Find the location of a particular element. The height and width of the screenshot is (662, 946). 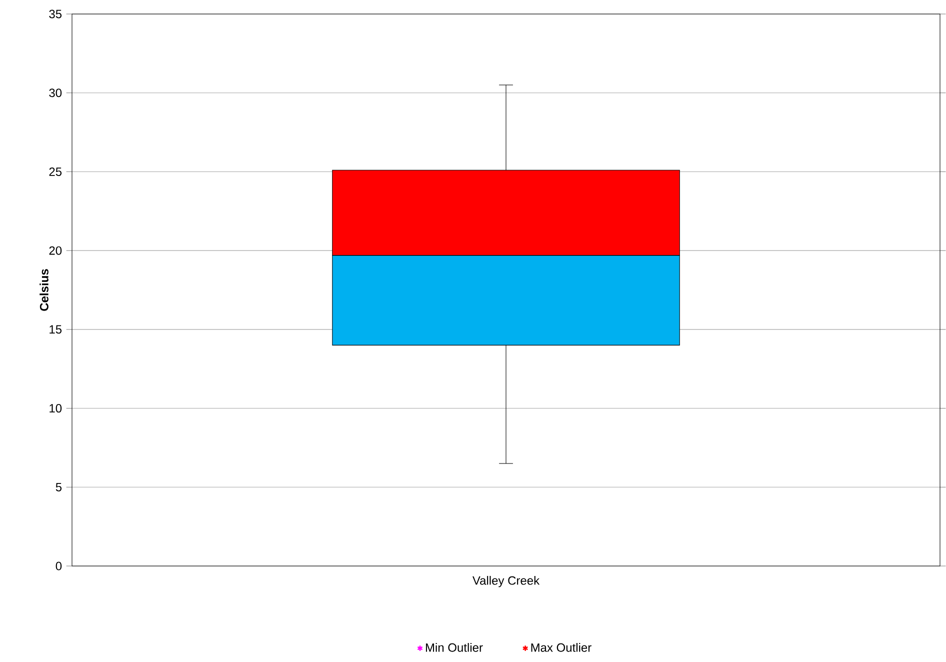

y-axis-title: Celsius is located at coordinates (44, 290).